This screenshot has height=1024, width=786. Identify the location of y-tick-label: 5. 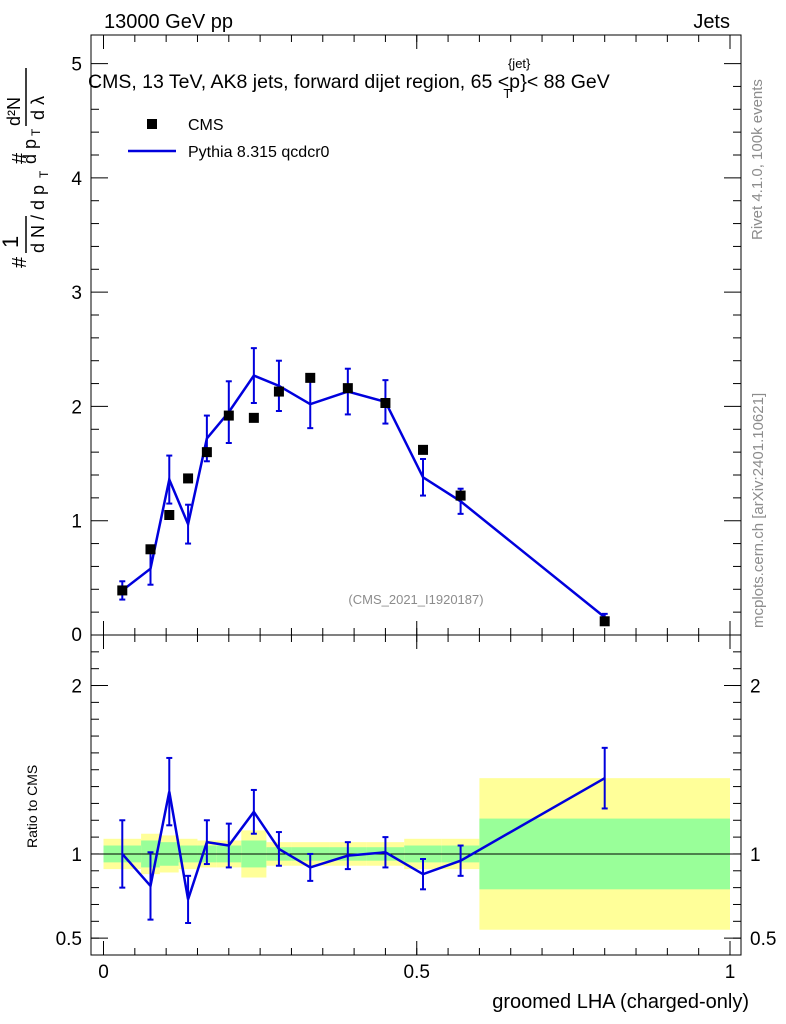
(76, 65).